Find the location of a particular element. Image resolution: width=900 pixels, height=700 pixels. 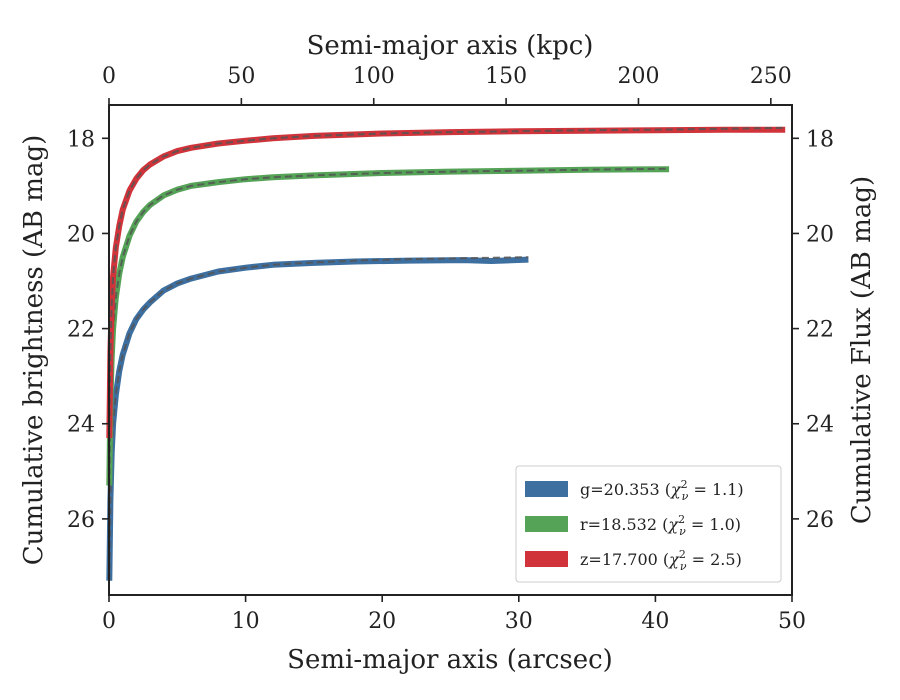

x-tick-label-bottom: 30 is located at coordinates (519, 621).